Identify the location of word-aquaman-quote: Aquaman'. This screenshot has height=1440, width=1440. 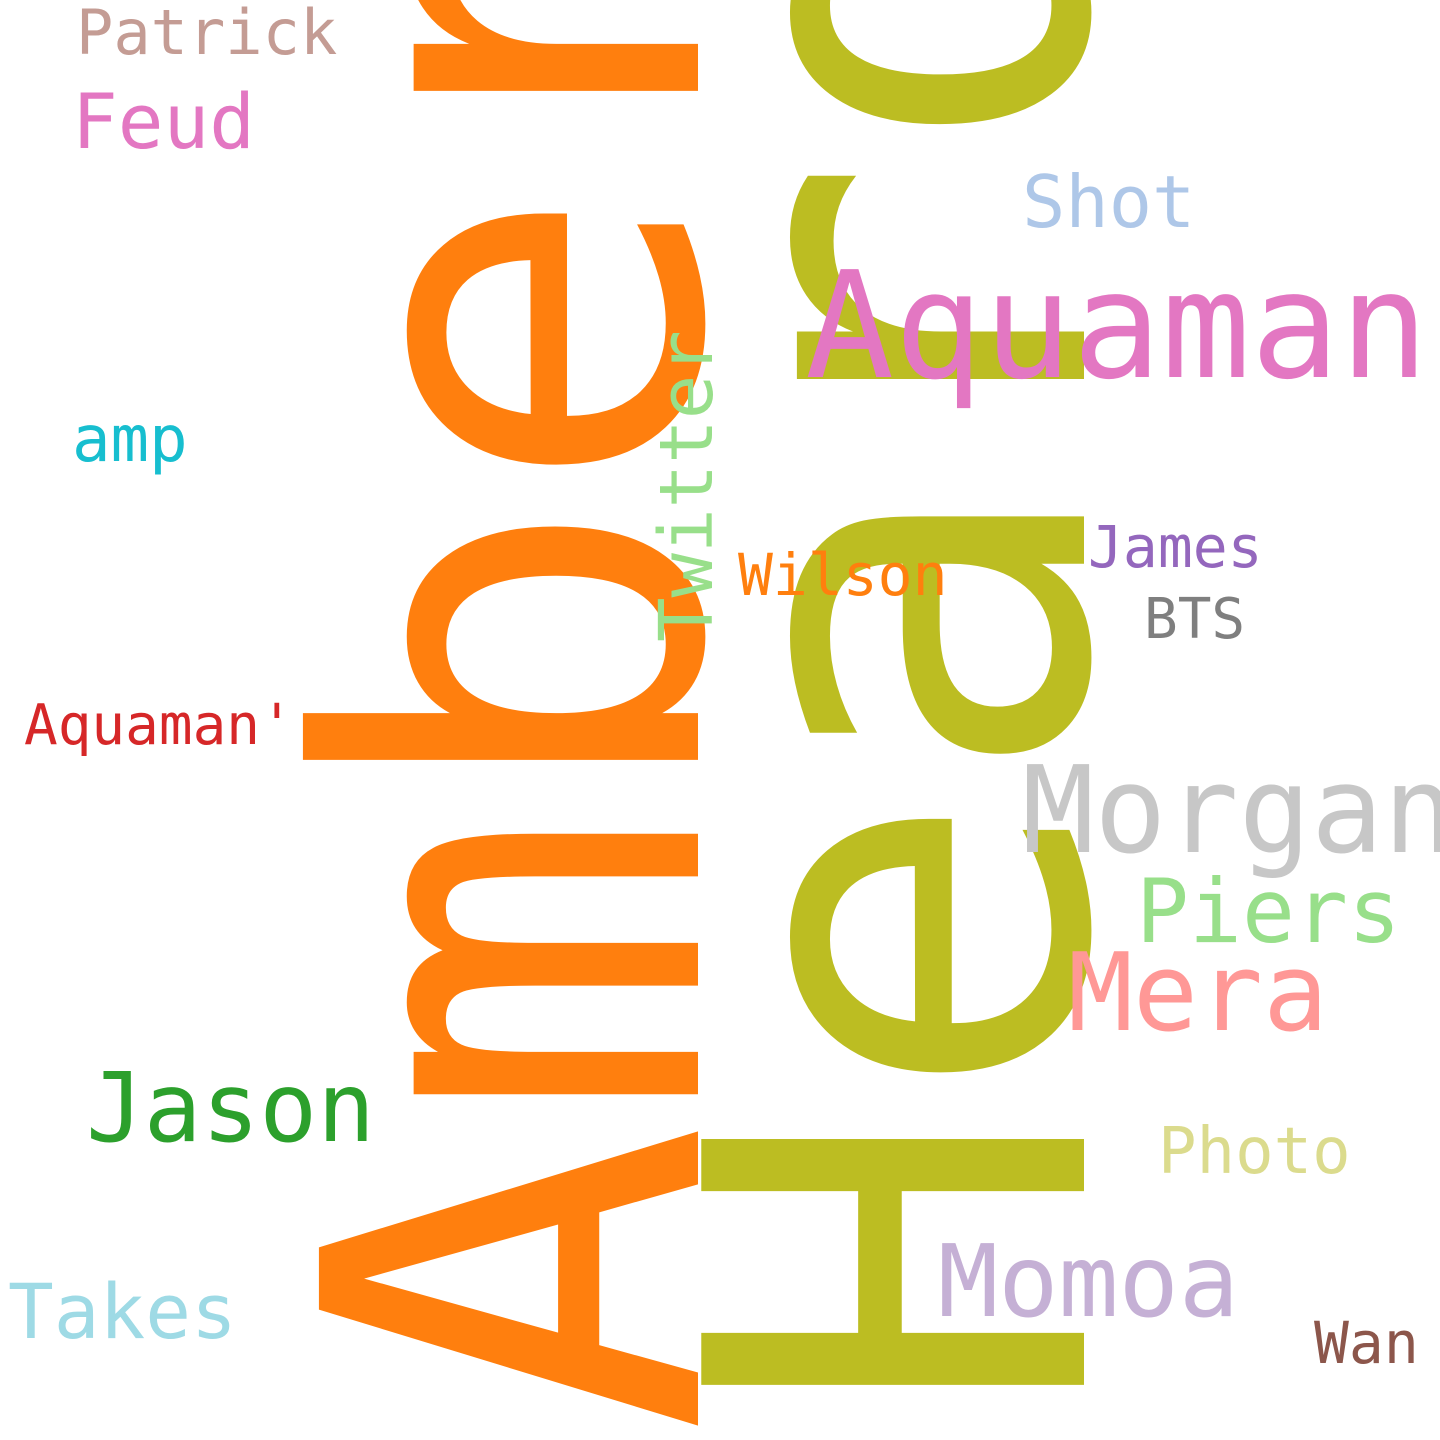
(159, 725).